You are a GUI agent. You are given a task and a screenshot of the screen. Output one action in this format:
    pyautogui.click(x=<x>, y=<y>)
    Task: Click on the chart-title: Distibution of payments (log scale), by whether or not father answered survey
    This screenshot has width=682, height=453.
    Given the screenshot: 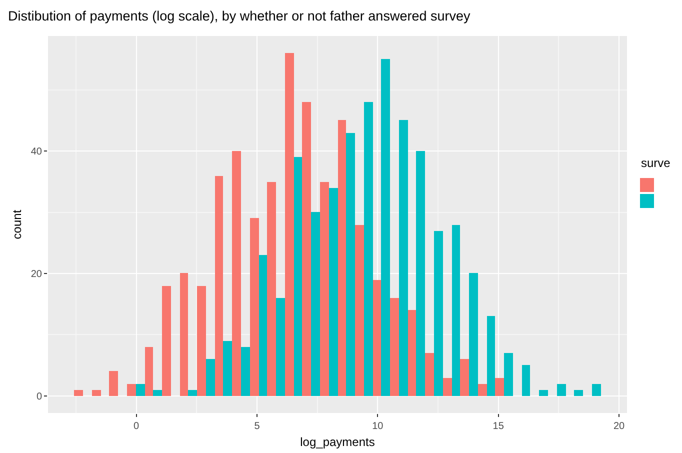 What is the action you would take?
    pyautogui.click(x=239, y=16)
    